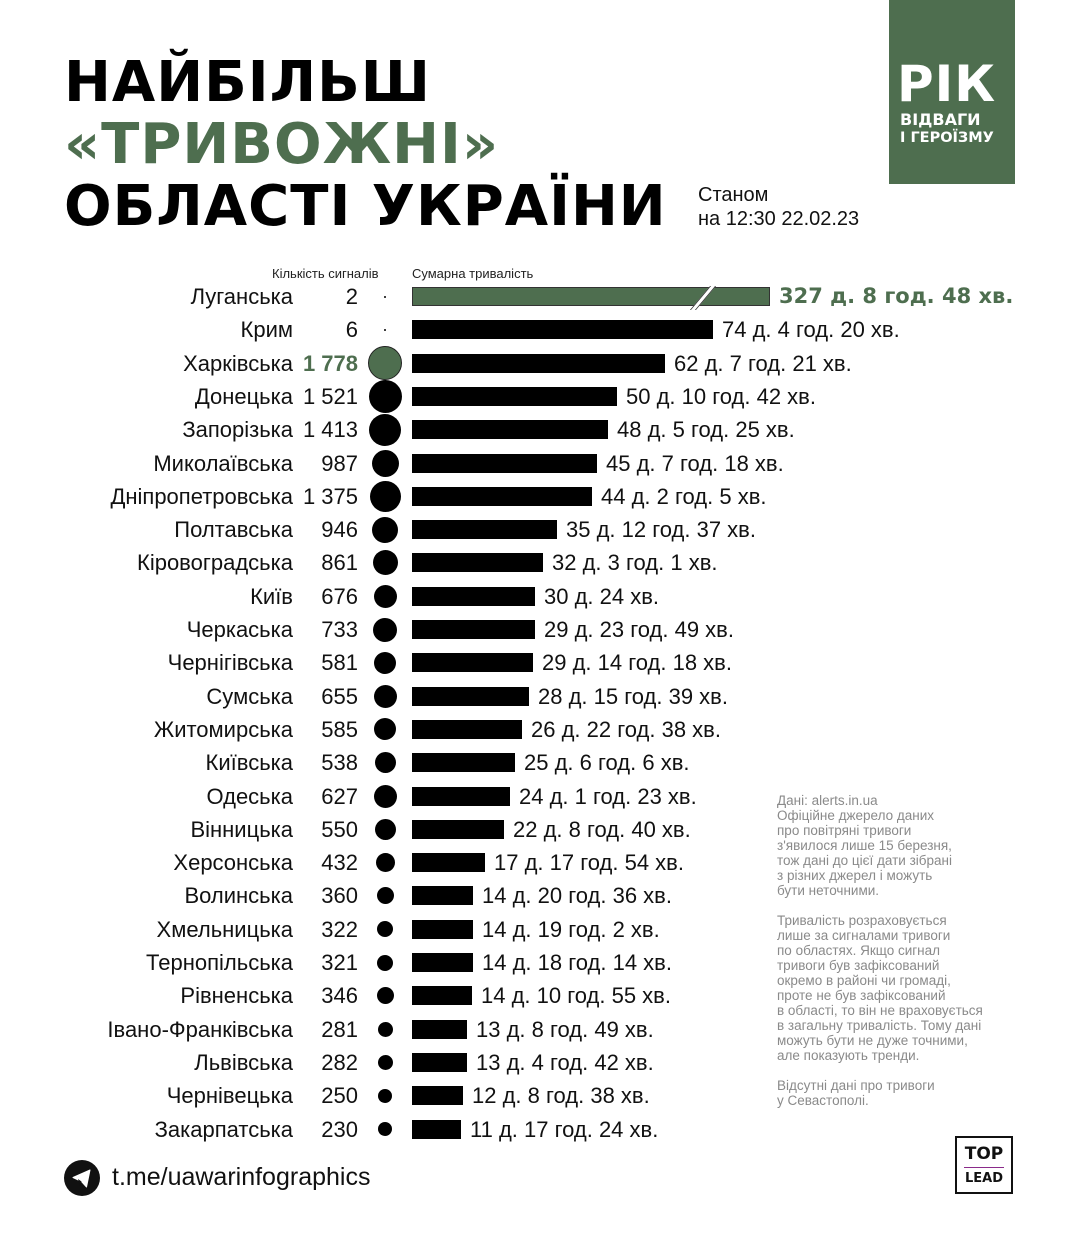  What do you see at coordinates (224, 929) in the screenshot?
I see `region-name: Хмельницька` at bounding box center [224, 929].